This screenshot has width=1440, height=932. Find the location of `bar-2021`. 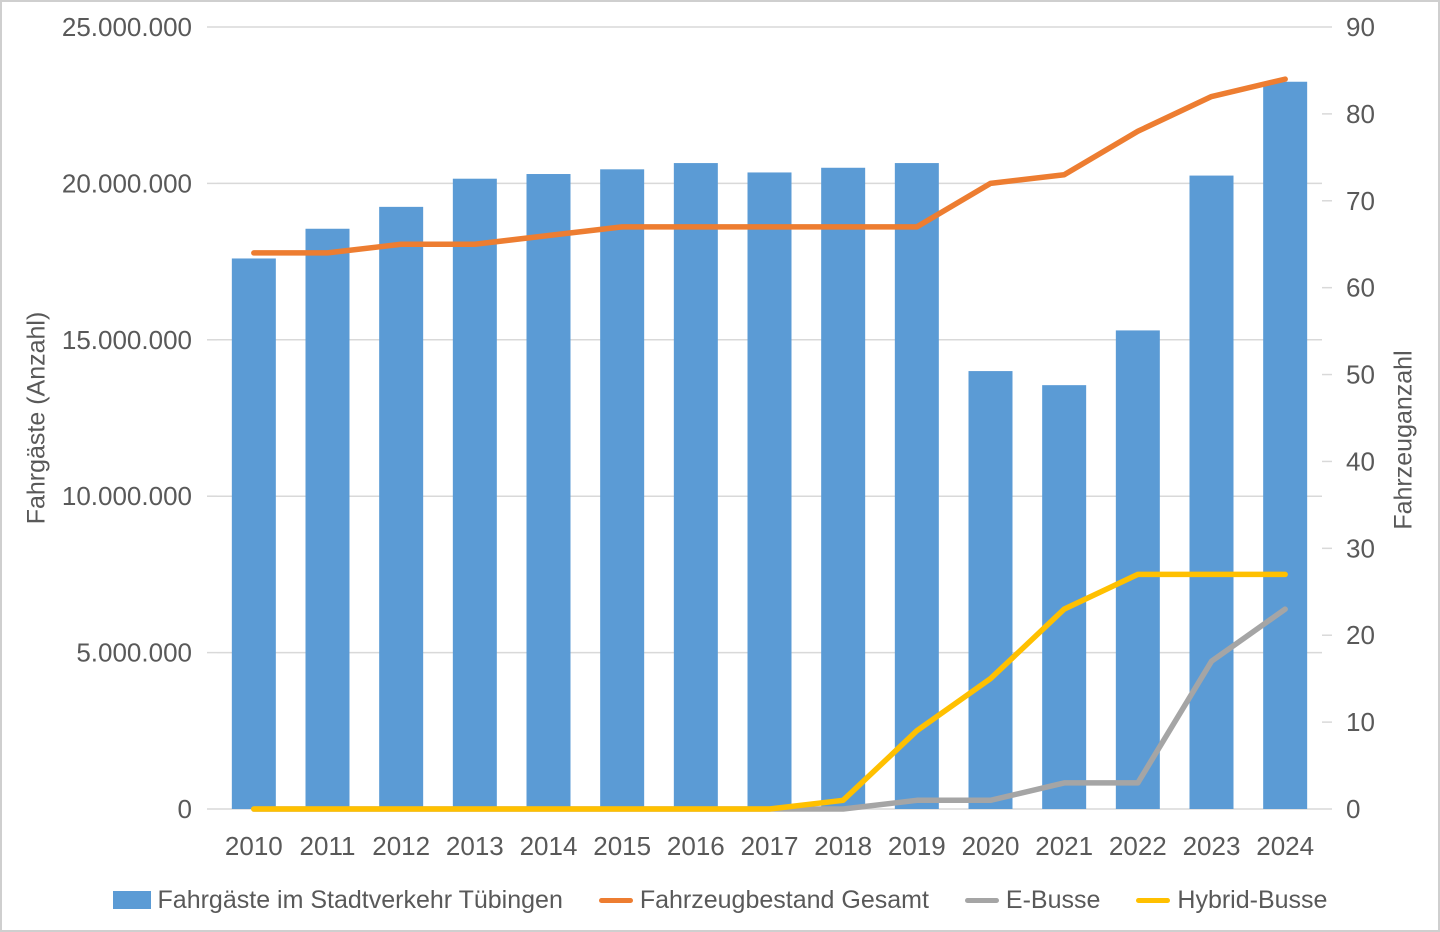

bar-2021 is located at coordinates (1064, 597).